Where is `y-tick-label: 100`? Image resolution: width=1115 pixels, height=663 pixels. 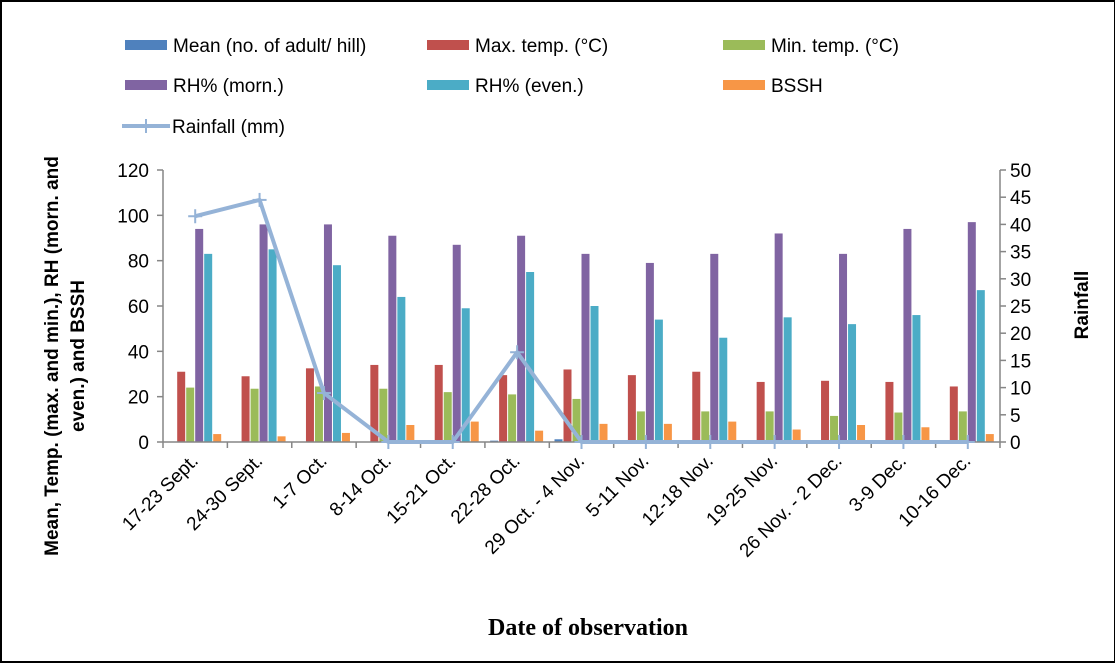 y-tick-label: 100 is located at coordinates (133, 216).